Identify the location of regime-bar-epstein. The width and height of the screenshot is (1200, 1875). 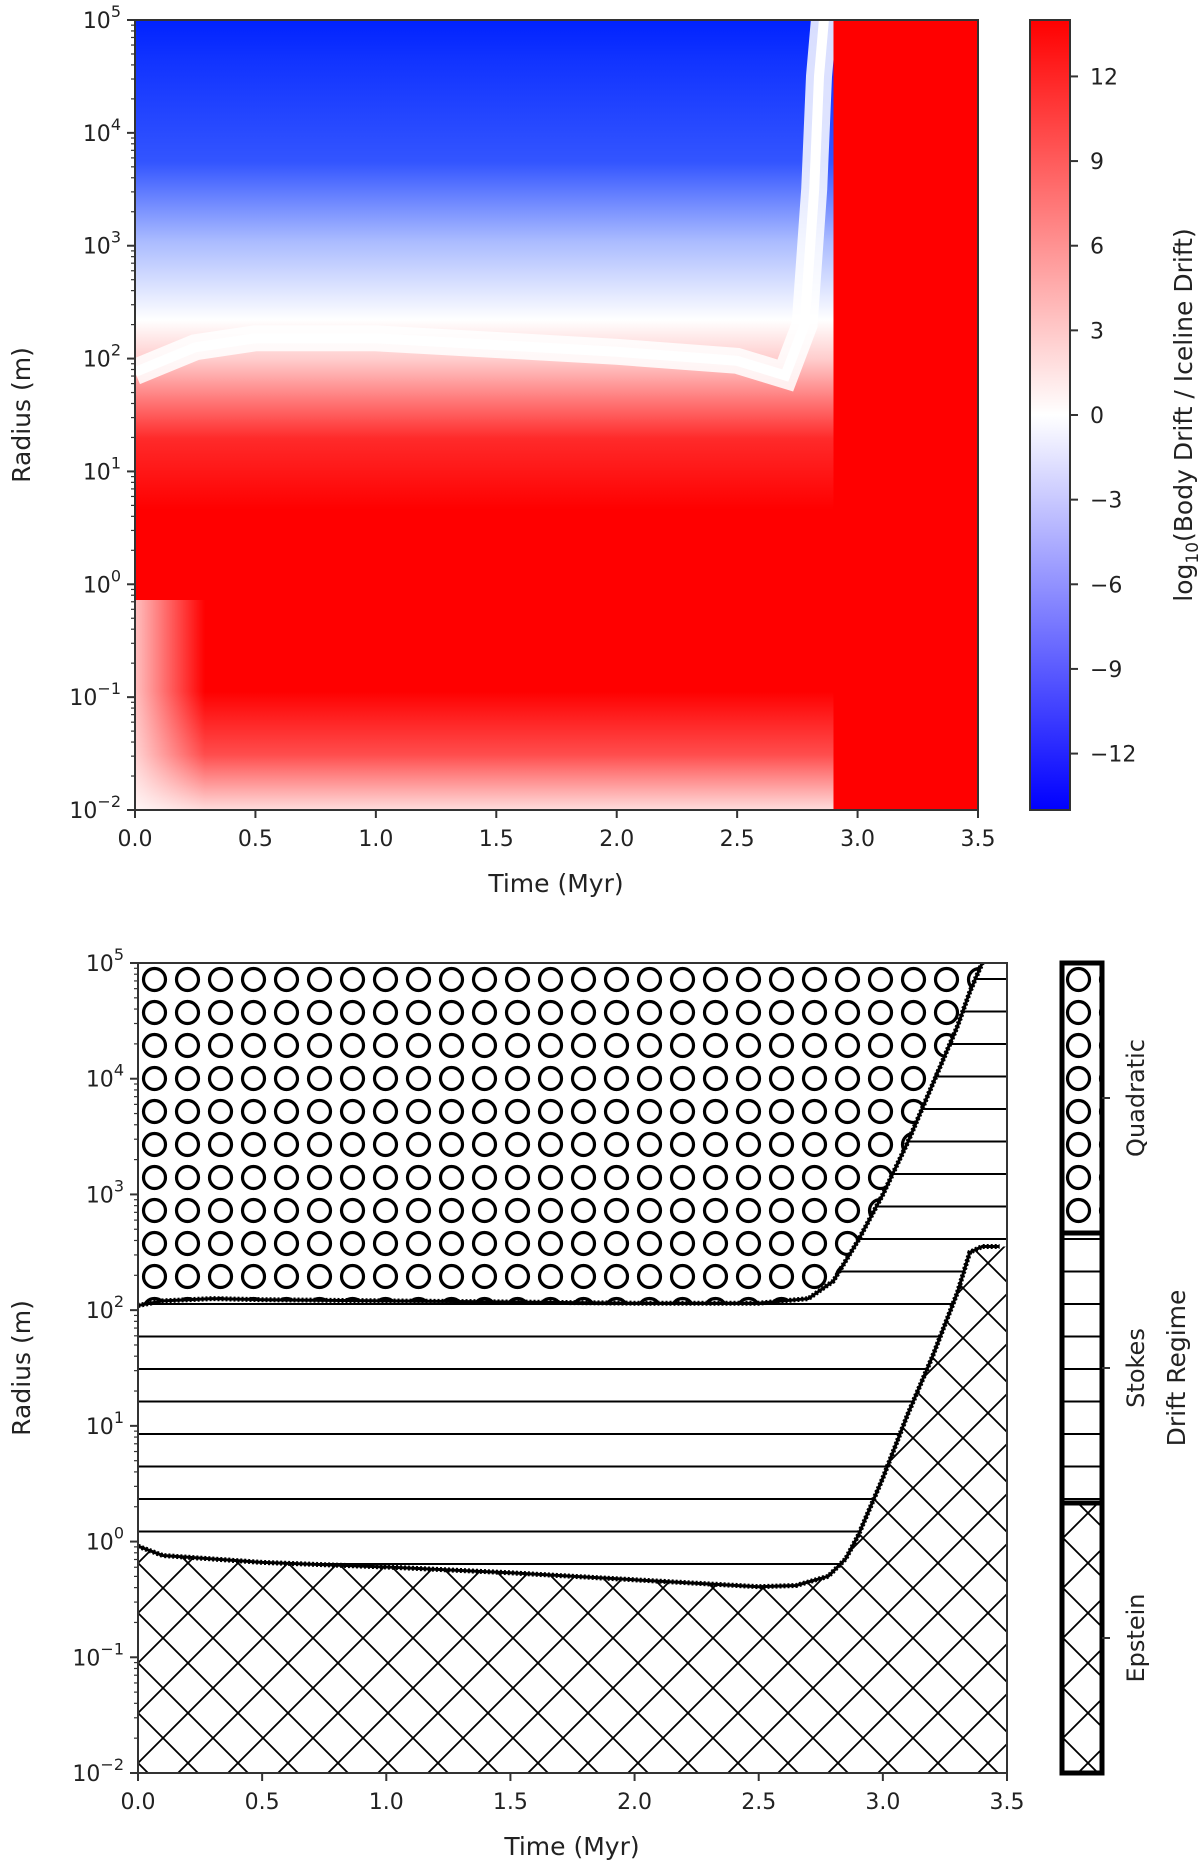
(1082, 1638).